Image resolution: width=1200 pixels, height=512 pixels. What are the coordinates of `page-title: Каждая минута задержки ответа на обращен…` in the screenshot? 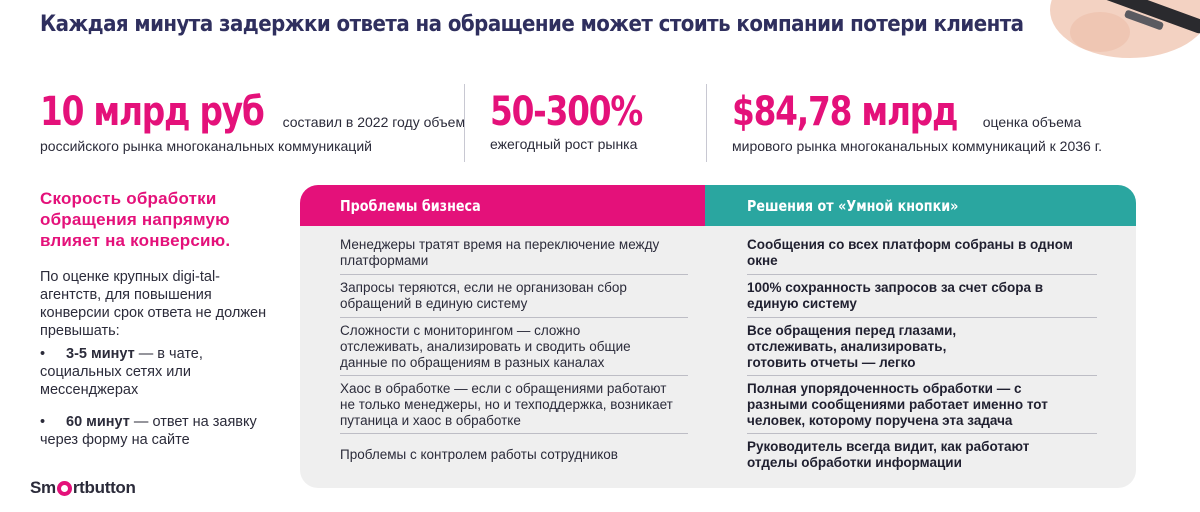 It's located at (532, 24).